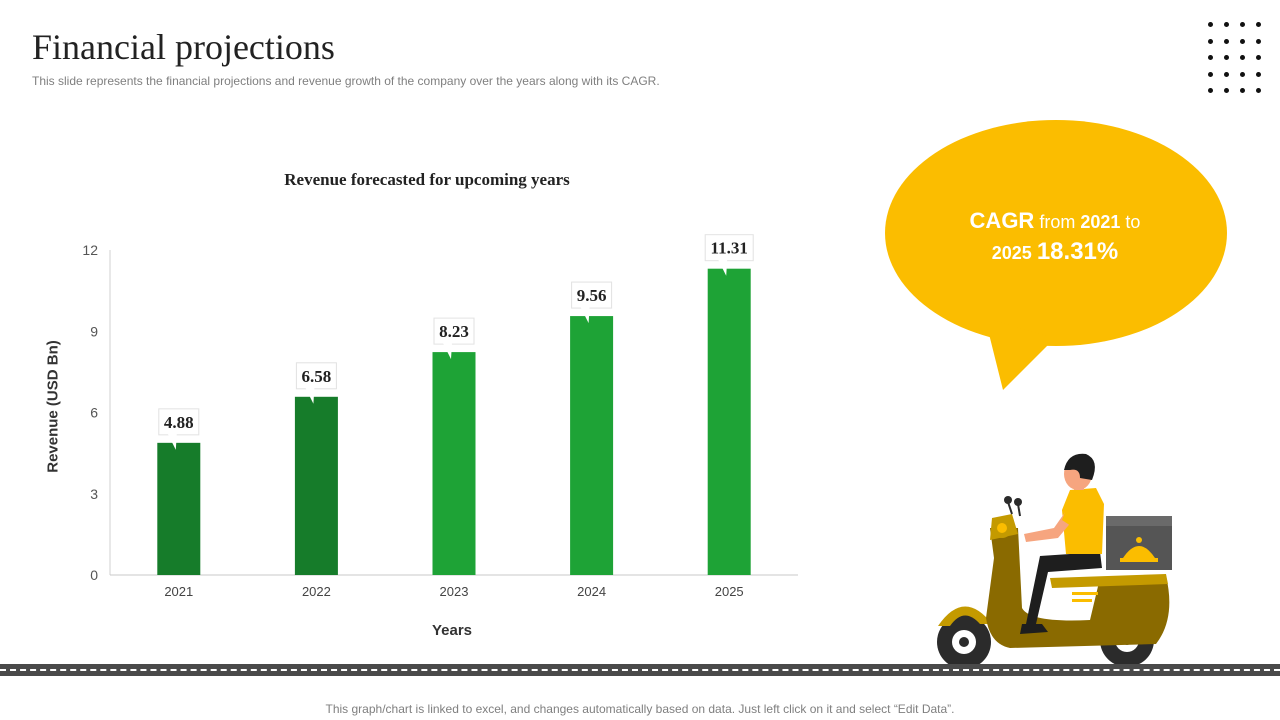  I want to click on page-title: Financial projections, so click(183, 47).